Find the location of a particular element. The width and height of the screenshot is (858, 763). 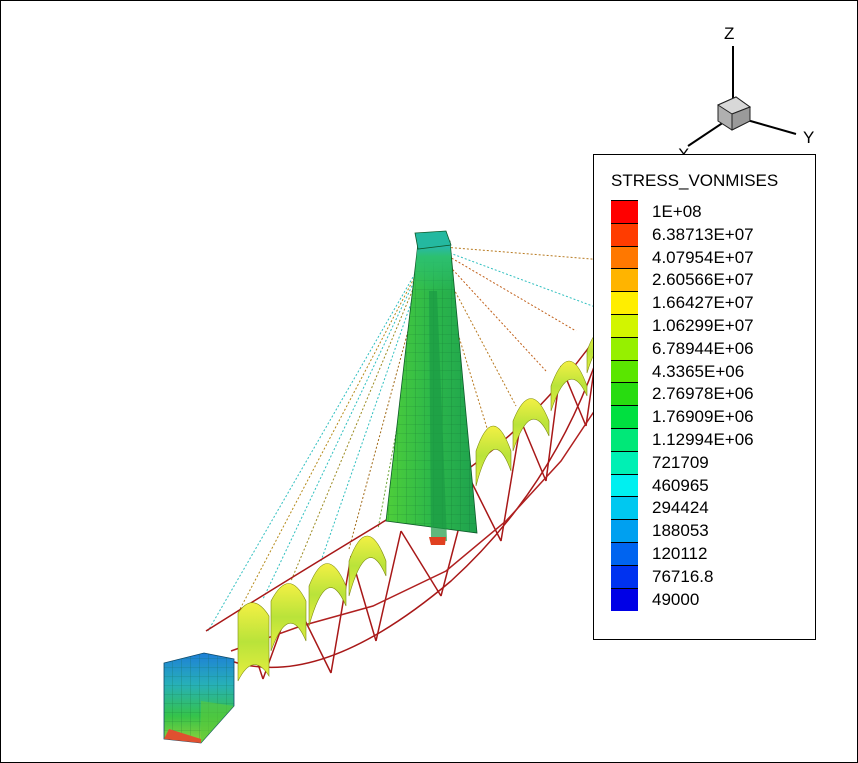

legend-level-label: 188053 is located at coordinates (680, 531).